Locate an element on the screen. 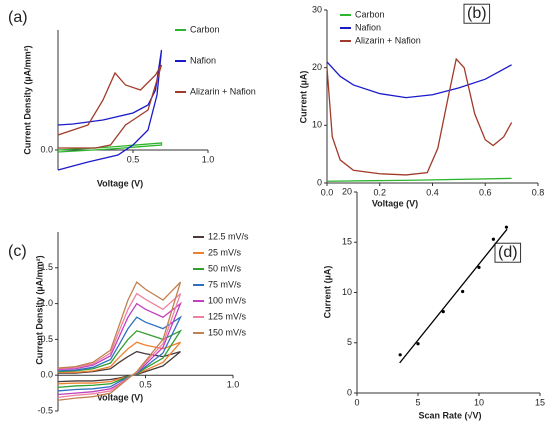 The image size is (550, 436). x-tick-label: 0 is located at coordinates (356, 402).